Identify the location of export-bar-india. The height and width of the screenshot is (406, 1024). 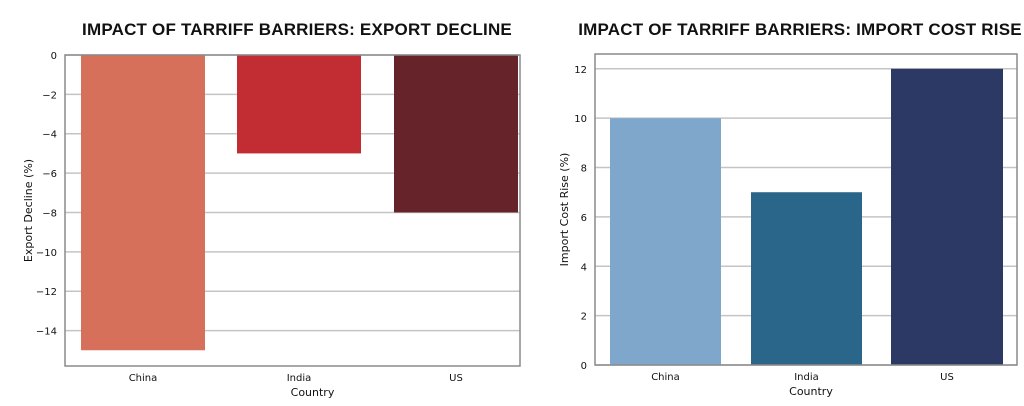
(299, 104).